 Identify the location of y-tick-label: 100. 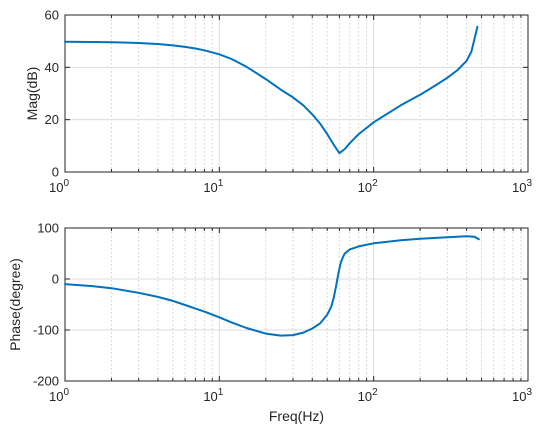
(48, 228).